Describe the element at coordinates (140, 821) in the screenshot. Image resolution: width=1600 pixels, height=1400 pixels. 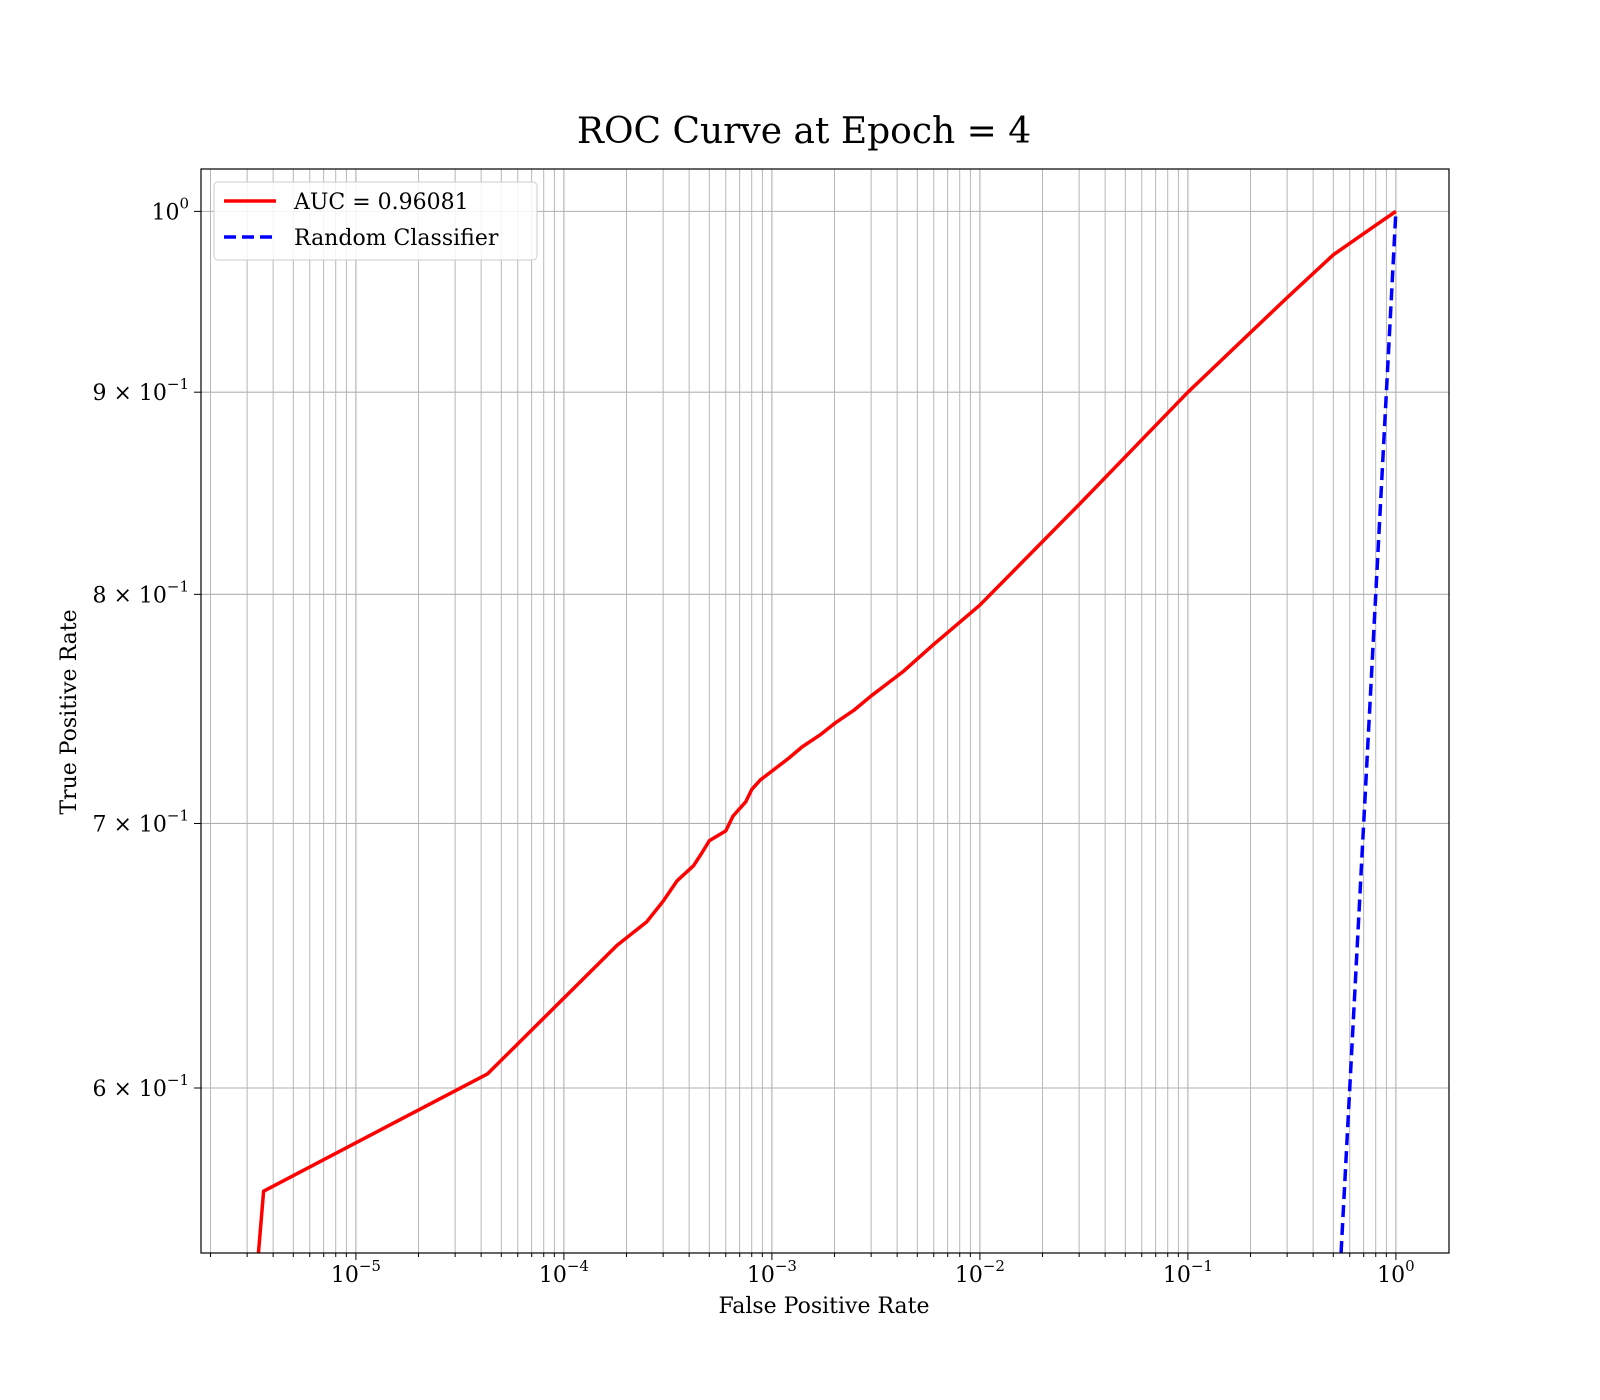
I see `y-tick-label: 7 × 10⁻¹` at that location.